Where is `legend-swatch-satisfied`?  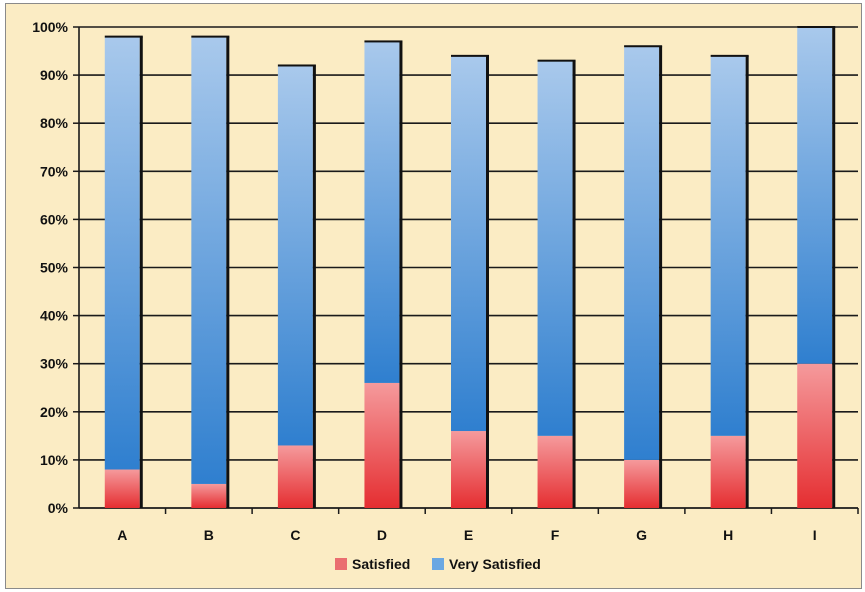
legend-swatch-satisfied is located at coordinates (341, 564).